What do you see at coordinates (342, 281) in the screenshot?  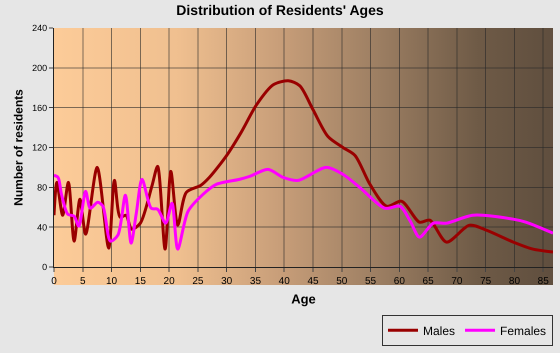 I see `x-tick-label: 50` at bounding box center [342, 281].